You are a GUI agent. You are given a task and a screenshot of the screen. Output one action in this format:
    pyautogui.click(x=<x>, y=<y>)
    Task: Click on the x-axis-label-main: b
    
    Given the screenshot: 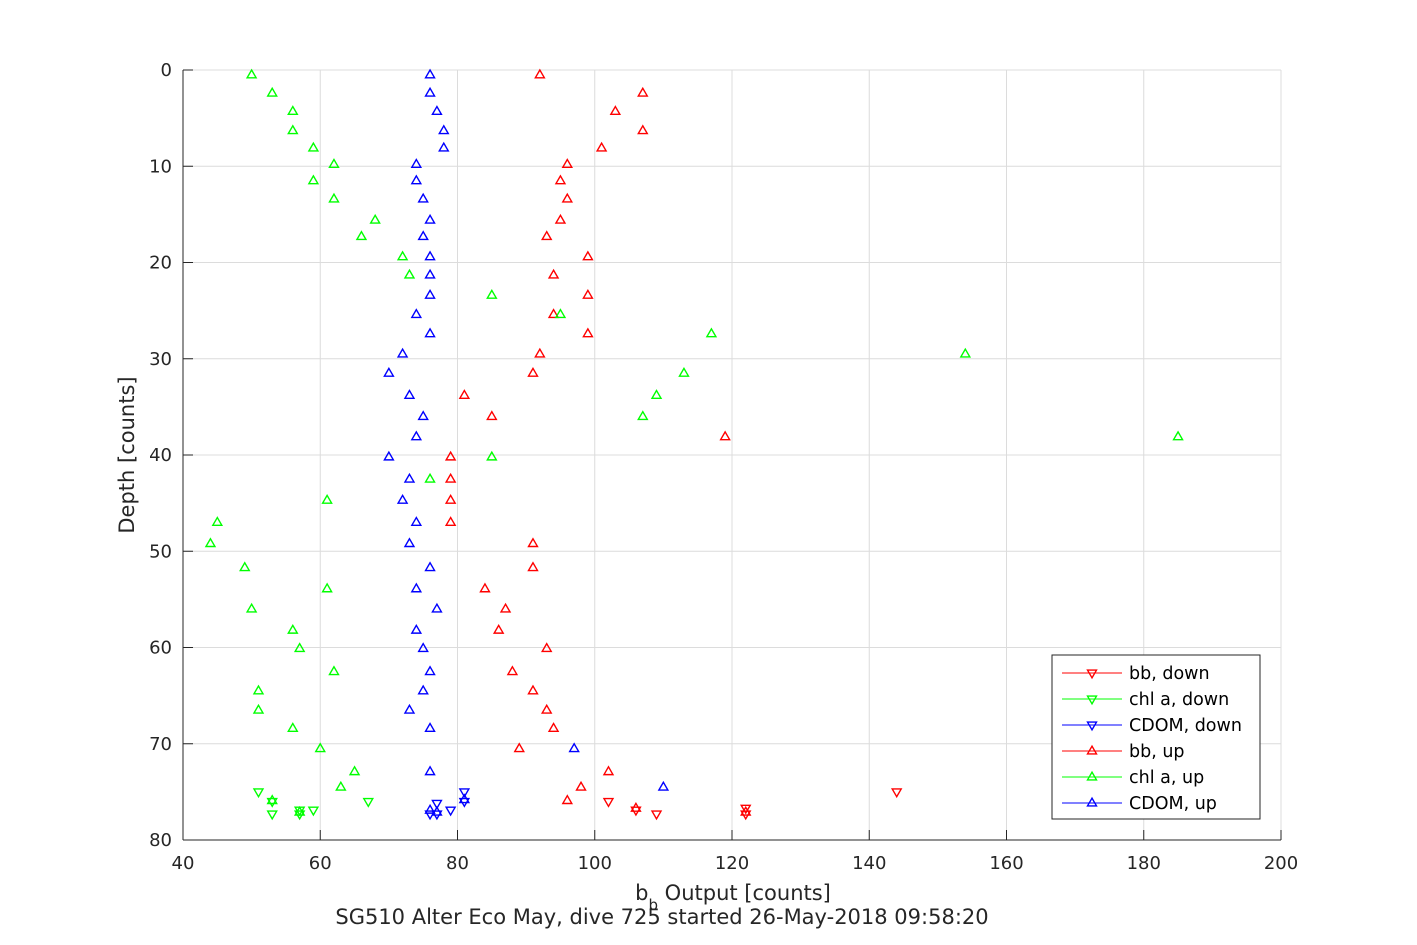 What is the action you would take?
    pyautogui.click(x=641, y=893)
    